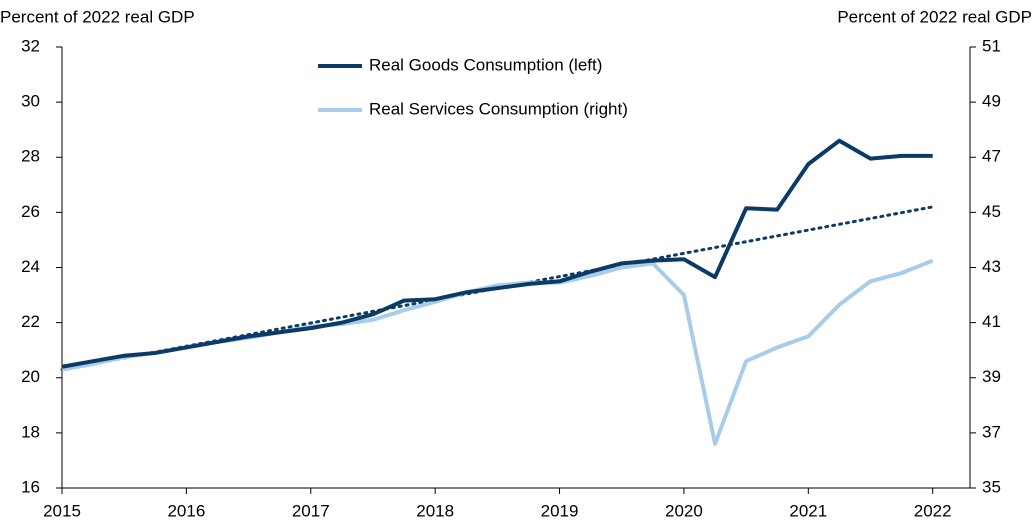 The height and width of the screenshot is (527, 1034). I want to click on y2-tick-label: 43, so click(991, 266).